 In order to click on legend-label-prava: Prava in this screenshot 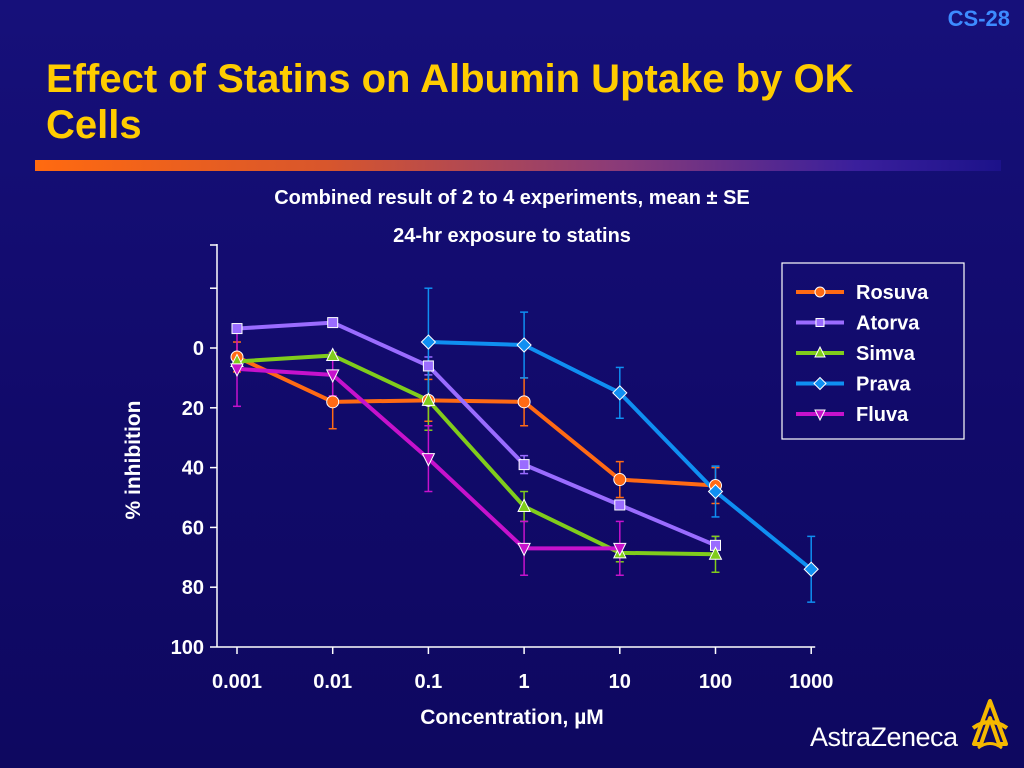, I will do `click(883, 385)`.